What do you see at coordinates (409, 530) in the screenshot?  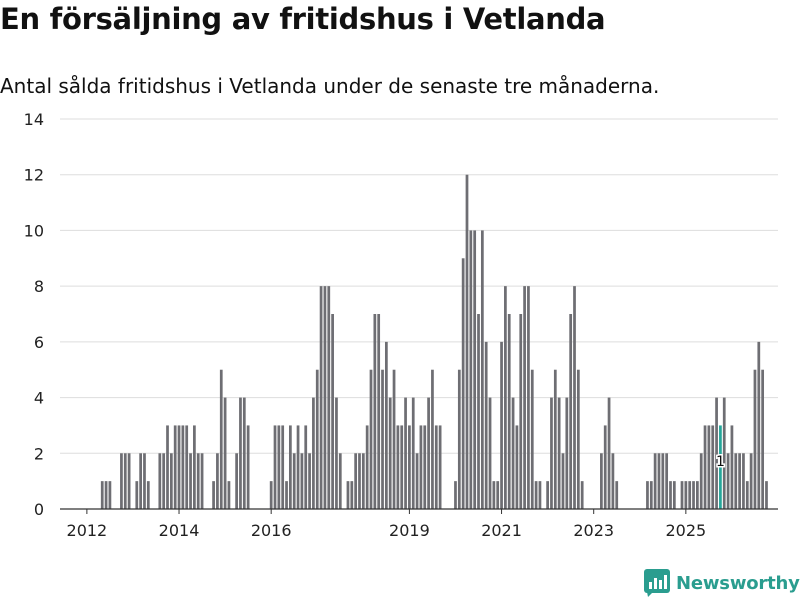 I see `x-tick-label: 2019` at bounding box center [409, 530].